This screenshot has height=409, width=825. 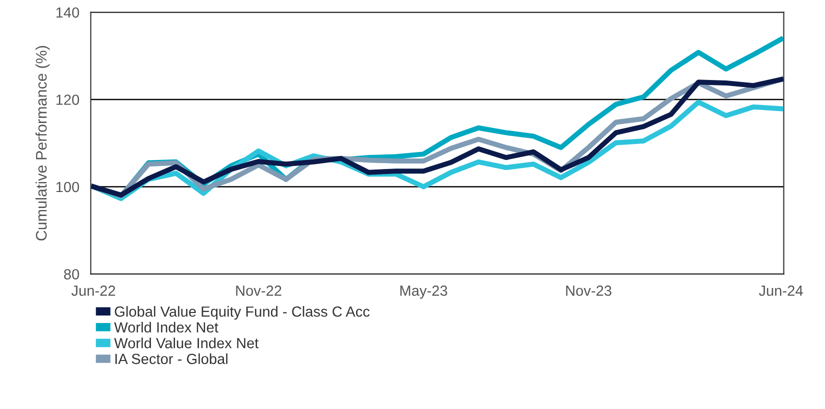 I want to click on y-axis-title: Cumulative Performance (%), so click(x=43, y=143).